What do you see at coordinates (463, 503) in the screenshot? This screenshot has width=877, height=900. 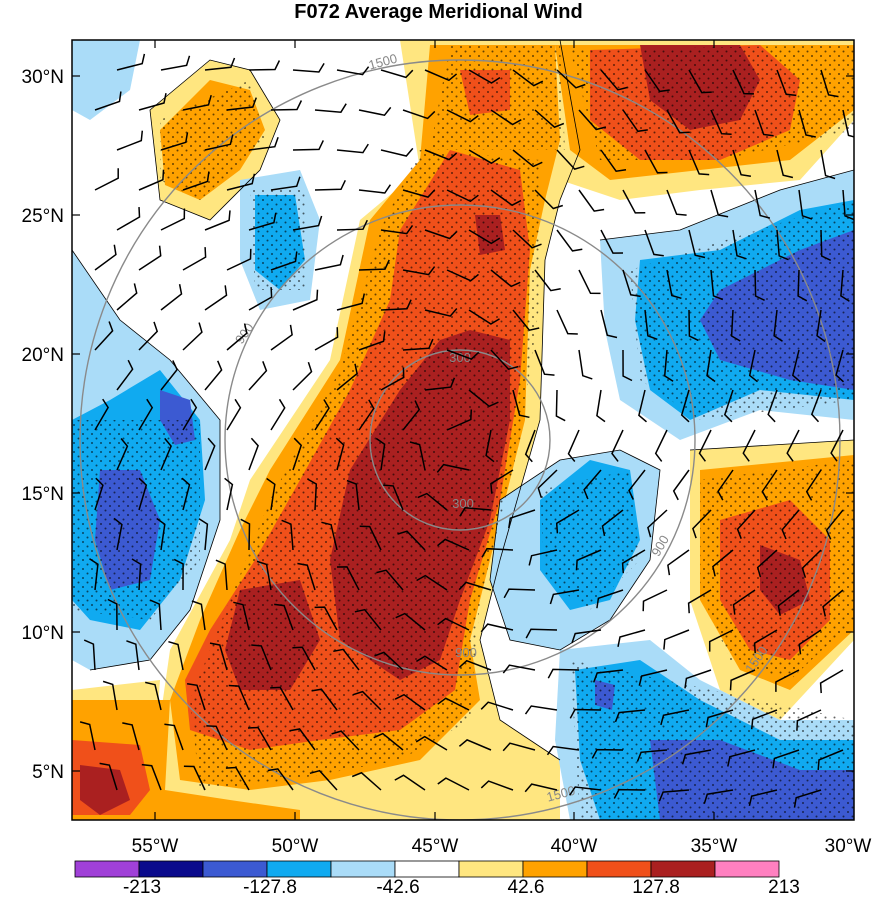 I see `ring-label-300-lower: 300` at bounding box center [463, 503].